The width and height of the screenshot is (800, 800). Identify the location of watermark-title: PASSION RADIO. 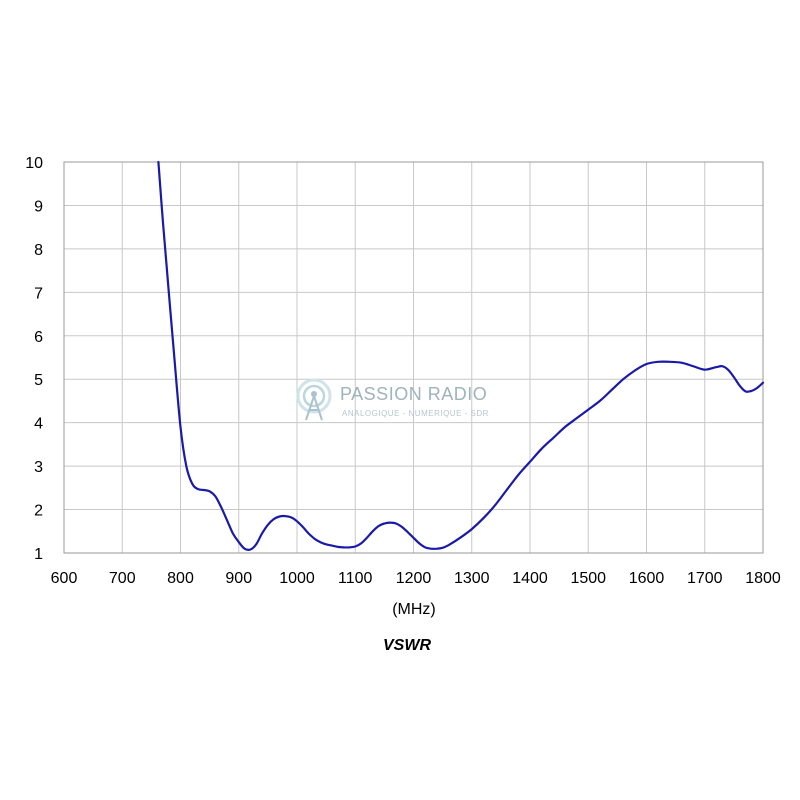
(413, 394).